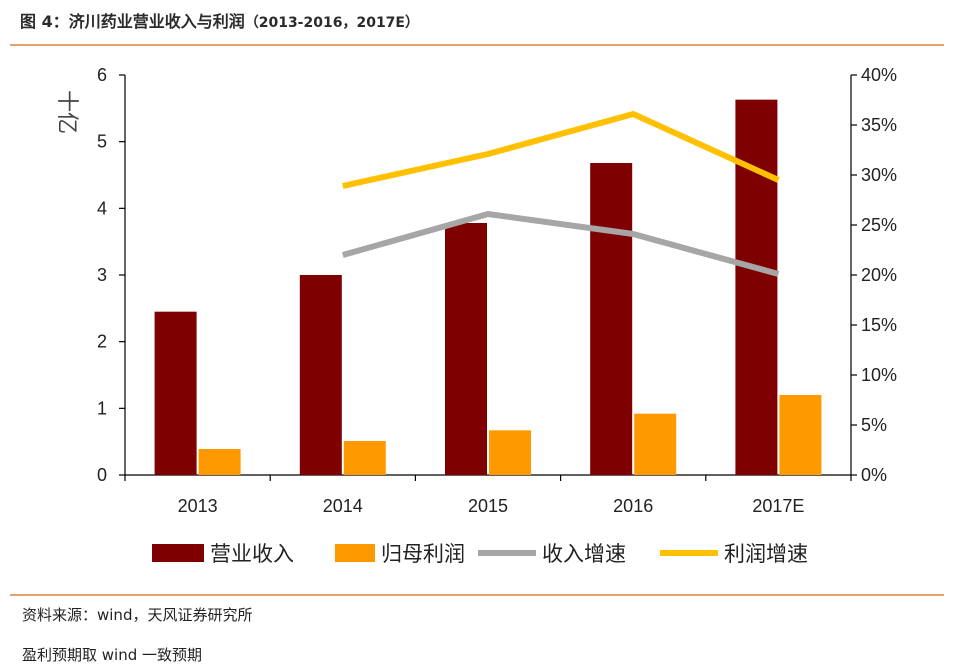  I want to click on legend-key-profit, so click(355, 553).